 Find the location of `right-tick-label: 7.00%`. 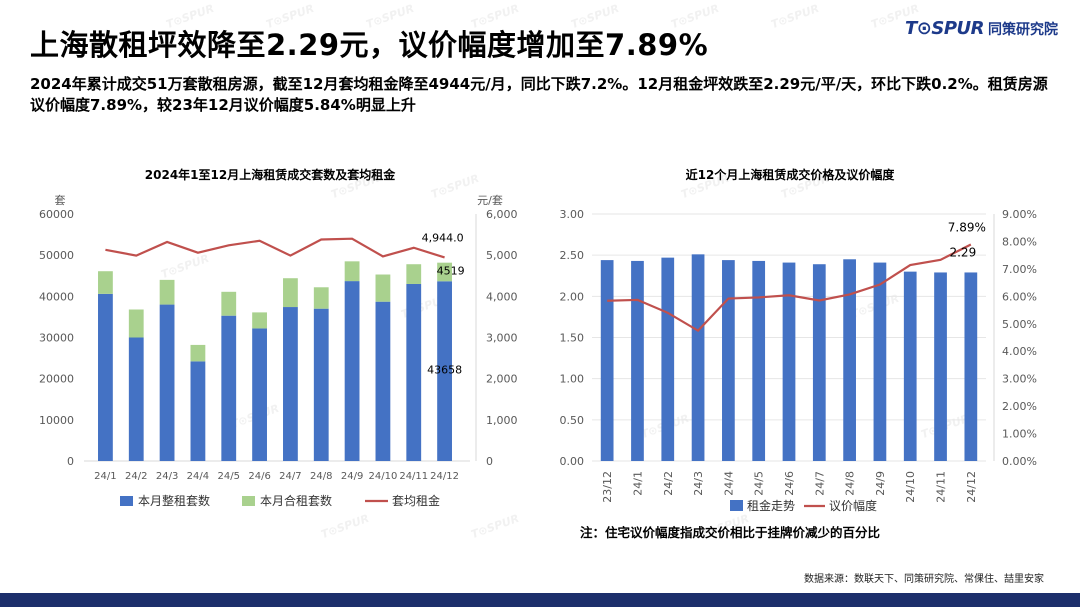

right-tick-label: 7.00% is located at coordinates (1019, 269).